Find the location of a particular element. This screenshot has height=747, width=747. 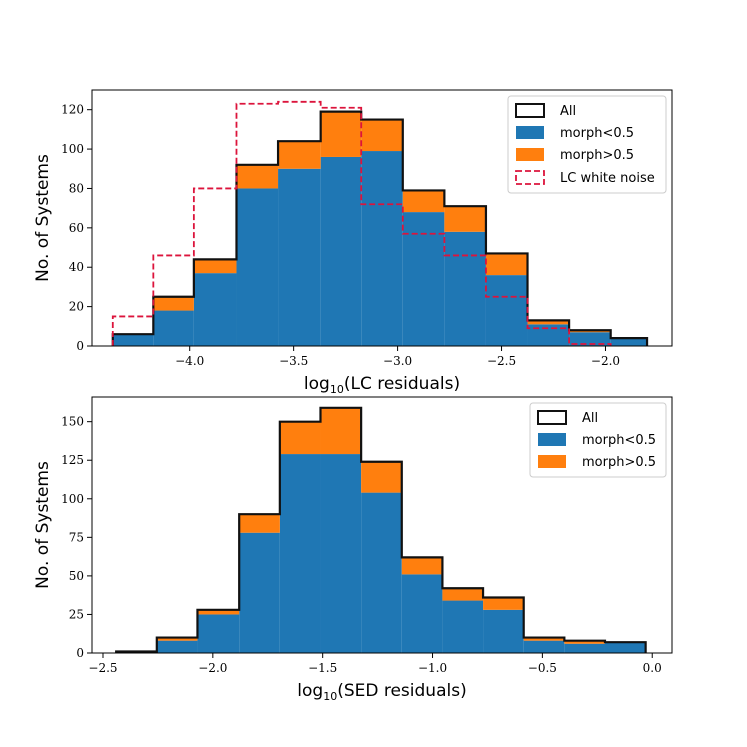

lc-legend: All morph<0.5 morph>0.5 LC white noise is located at coordinates (587, 144).